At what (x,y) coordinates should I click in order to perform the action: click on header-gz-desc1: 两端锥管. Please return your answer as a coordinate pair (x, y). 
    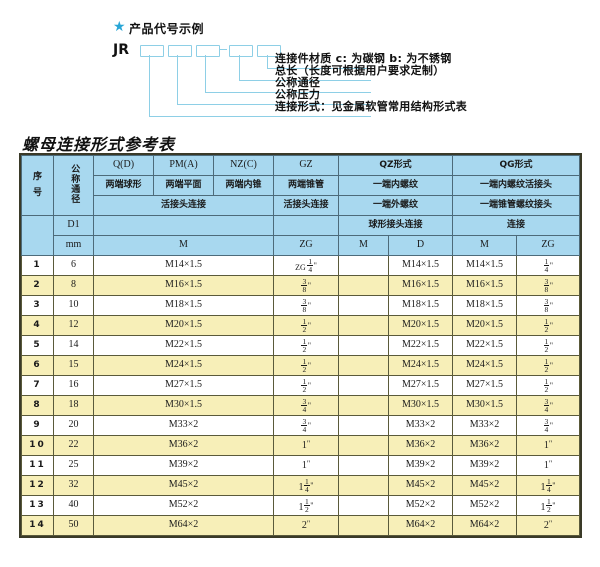
    Looking at the image, I should click on (306, 185).